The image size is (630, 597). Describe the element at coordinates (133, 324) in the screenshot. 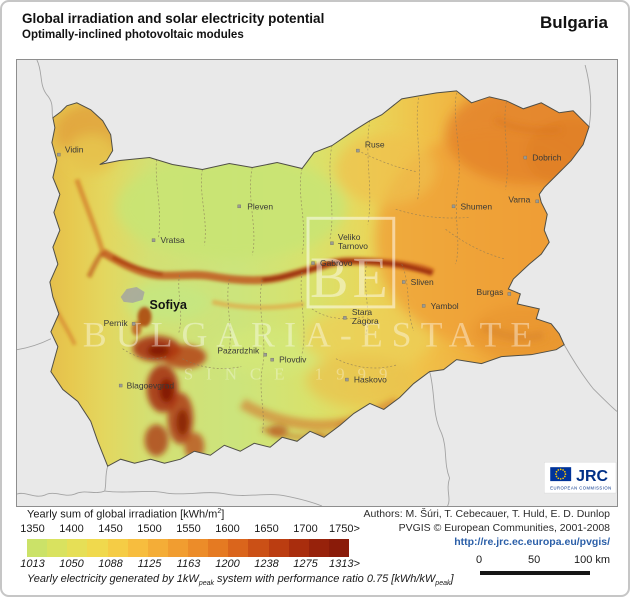

I see `city-dot-pernik` at that location.